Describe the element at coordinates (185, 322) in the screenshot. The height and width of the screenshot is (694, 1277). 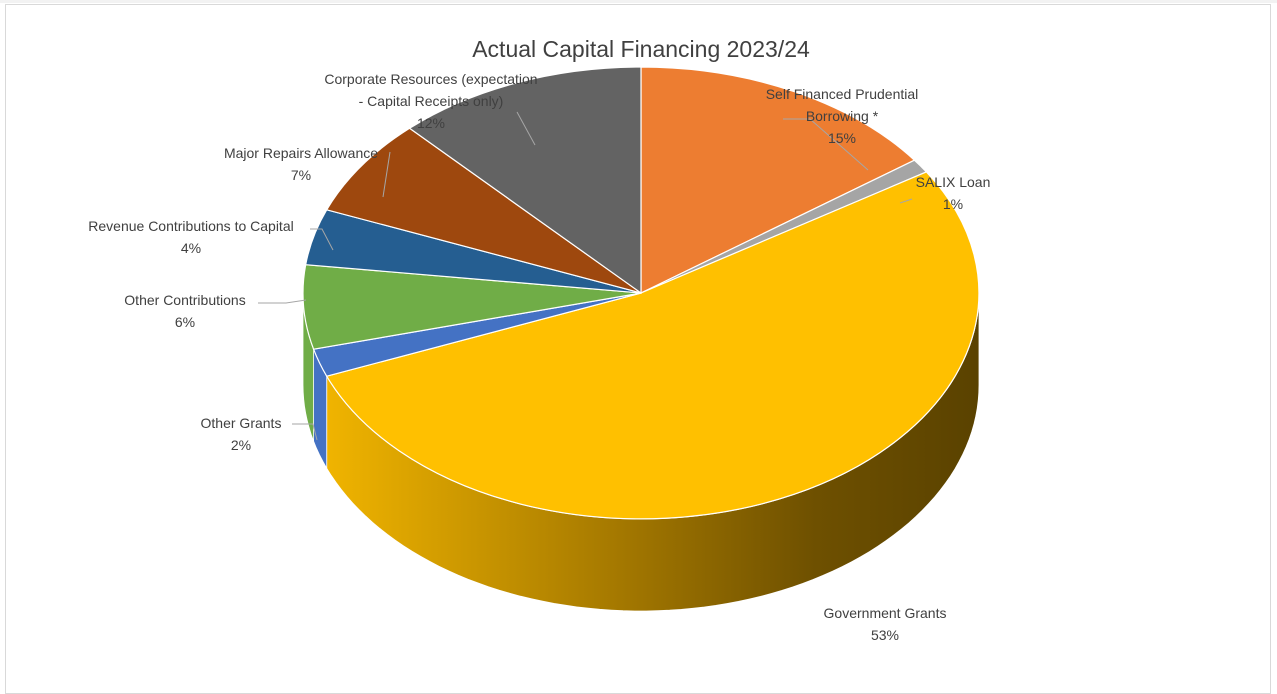
I see `slice-percent-label: 6%` at that location.